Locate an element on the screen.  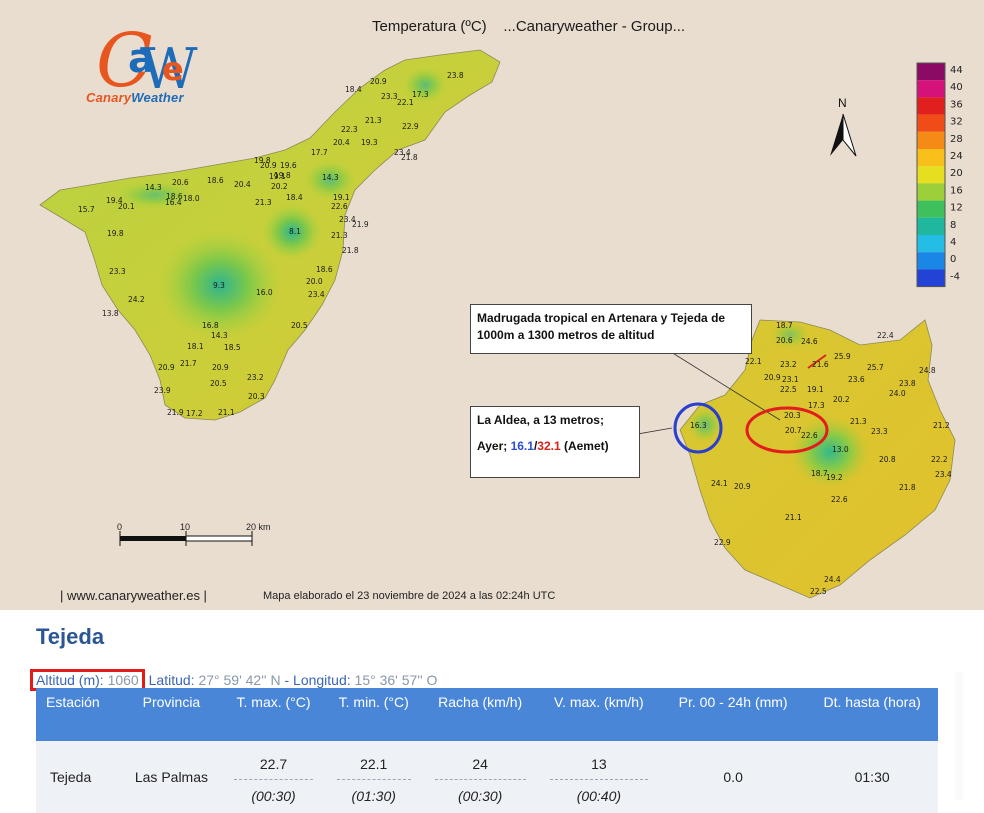
grancanaria-temp-label: 22.1 is located at coordinates (753, 361).